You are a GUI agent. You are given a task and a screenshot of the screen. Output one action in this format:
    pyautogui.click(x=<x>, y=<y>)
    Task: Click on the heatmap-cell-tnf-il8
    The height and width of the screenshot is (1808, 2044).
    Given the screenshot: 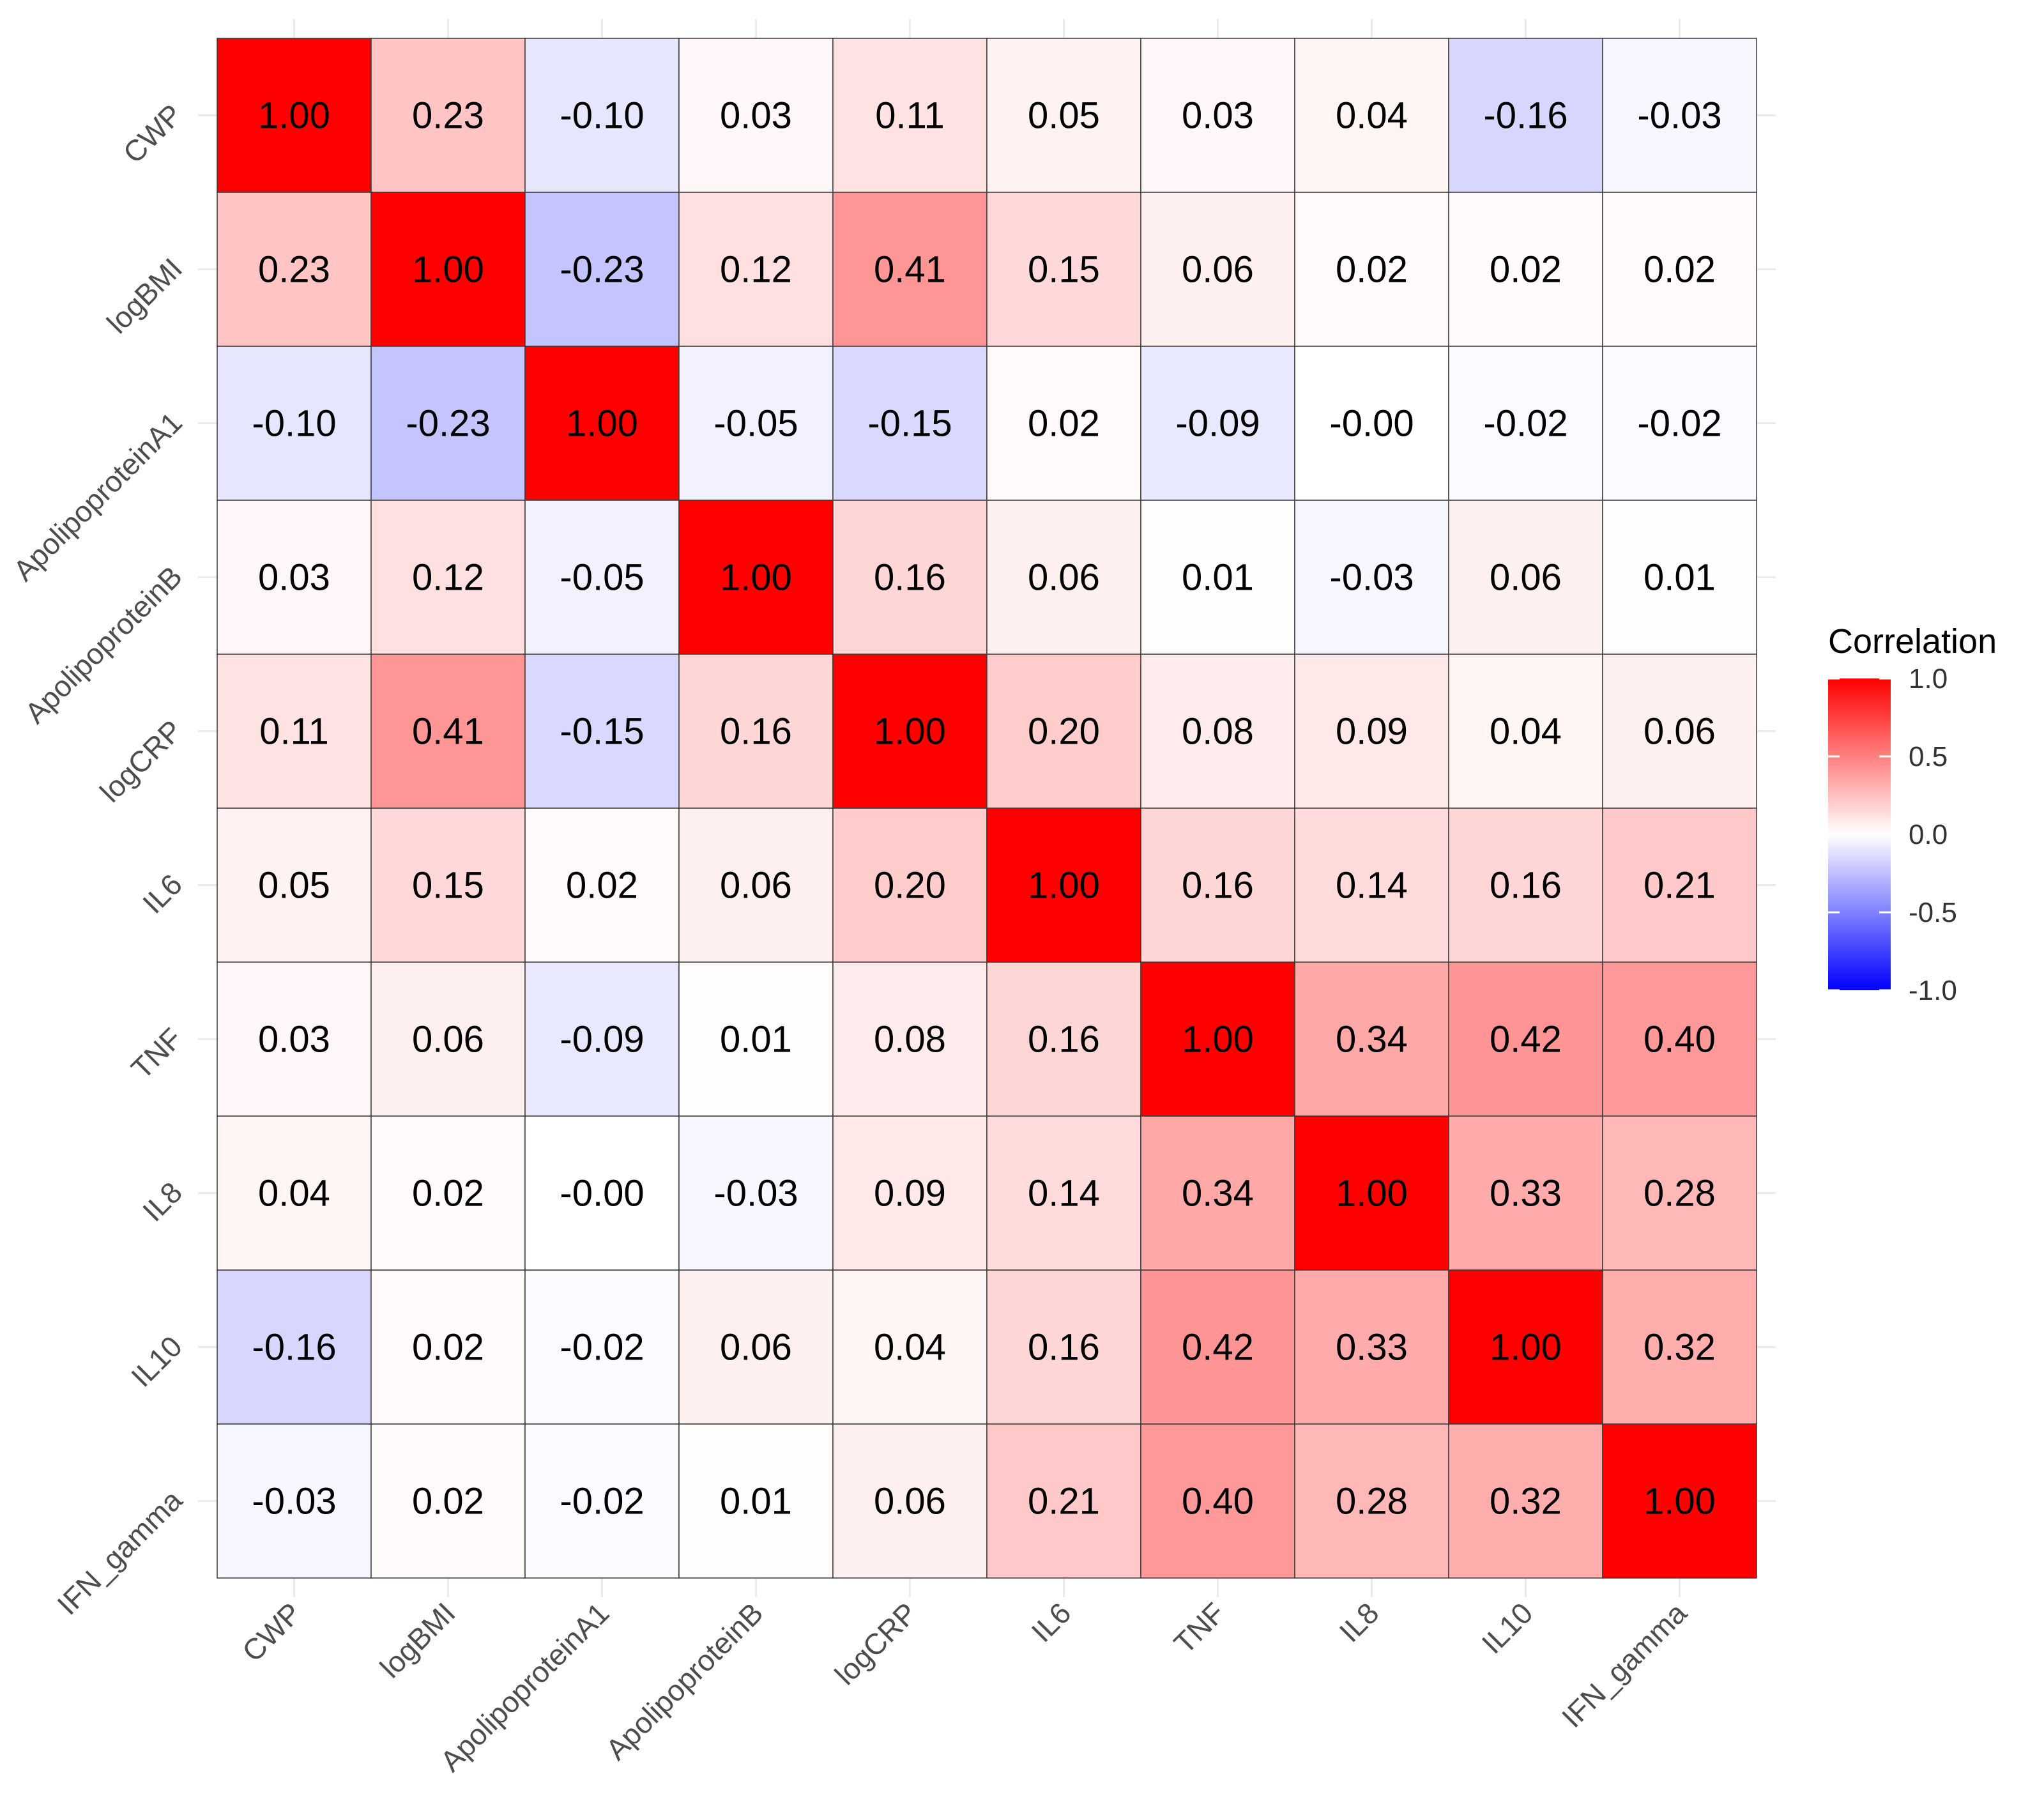 What is the action you would take?
    pyautogui.click(x=1371, y=1039)
    